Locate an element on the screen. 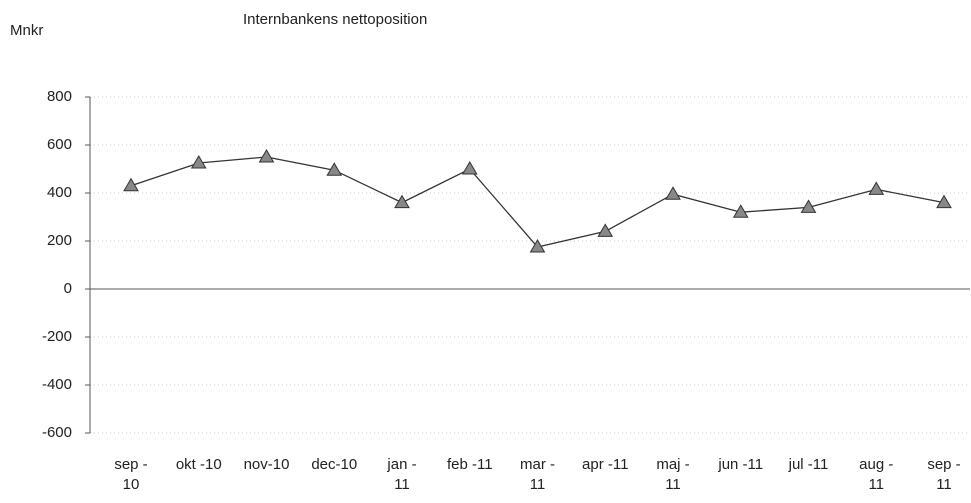  x-tick-label: maj - 11 is located at coordinates (673, 474).